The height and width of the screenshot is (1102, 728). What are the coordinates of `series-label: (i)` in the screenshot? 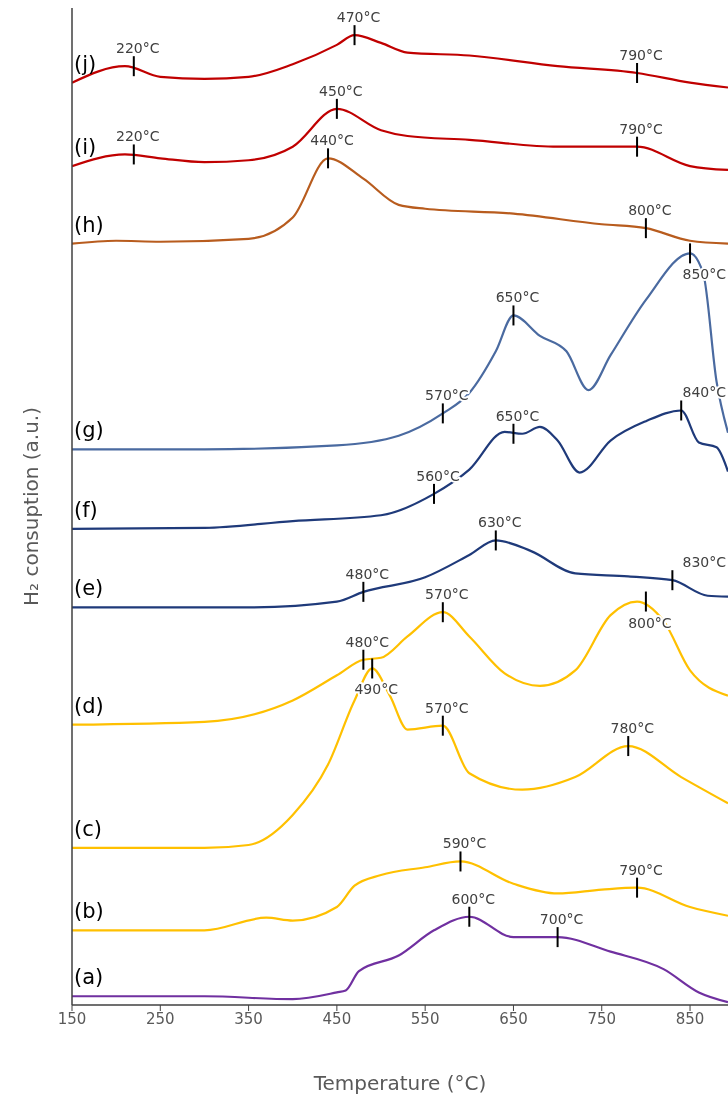 It's located at (85, 147).